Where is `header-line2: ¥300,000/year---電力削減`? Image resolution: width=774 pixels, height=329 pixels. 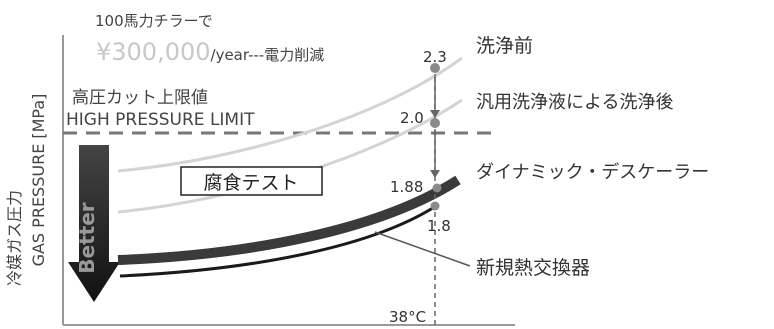 header-line2: ¥300,000/year---電力削減 is located at coordinates (210, 52).